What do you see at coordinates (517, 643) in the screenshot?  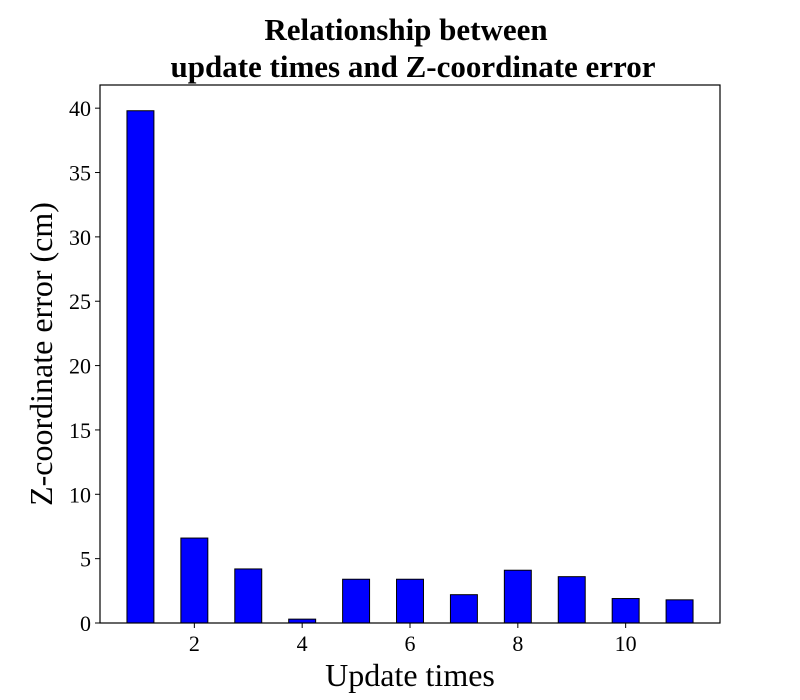 I see `x-tick-label: 8` at bounding box center [517, 643].